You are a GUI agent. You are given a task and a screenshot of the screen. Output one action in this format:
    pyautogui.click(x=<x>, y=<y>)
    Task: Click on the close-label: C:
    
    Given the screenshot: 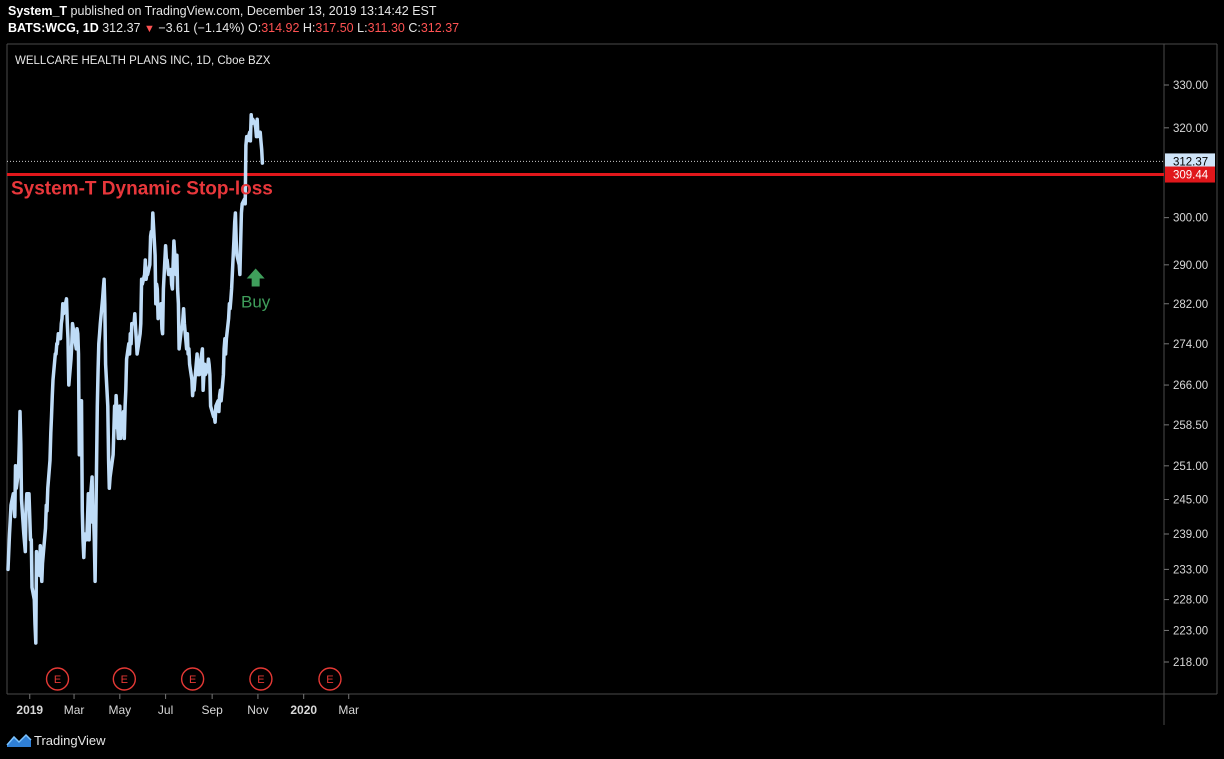 What is the action you would take?
    pyautogui.click(x=414, y=28)
    